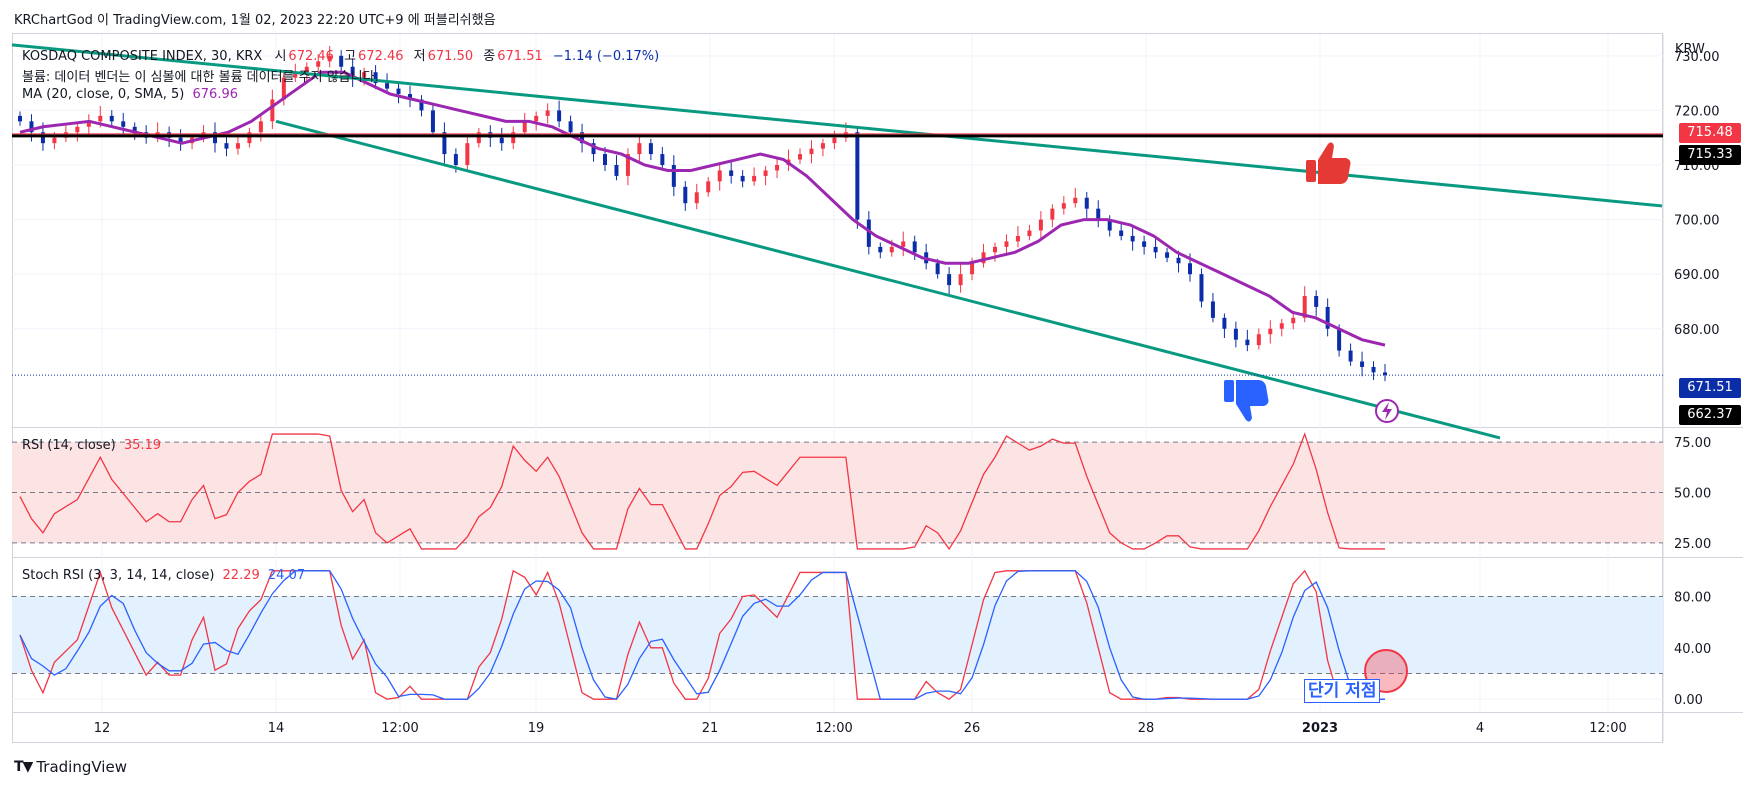  I want to click on rsi-legend: RSI (14, close) 35.19, so click(91, 445).